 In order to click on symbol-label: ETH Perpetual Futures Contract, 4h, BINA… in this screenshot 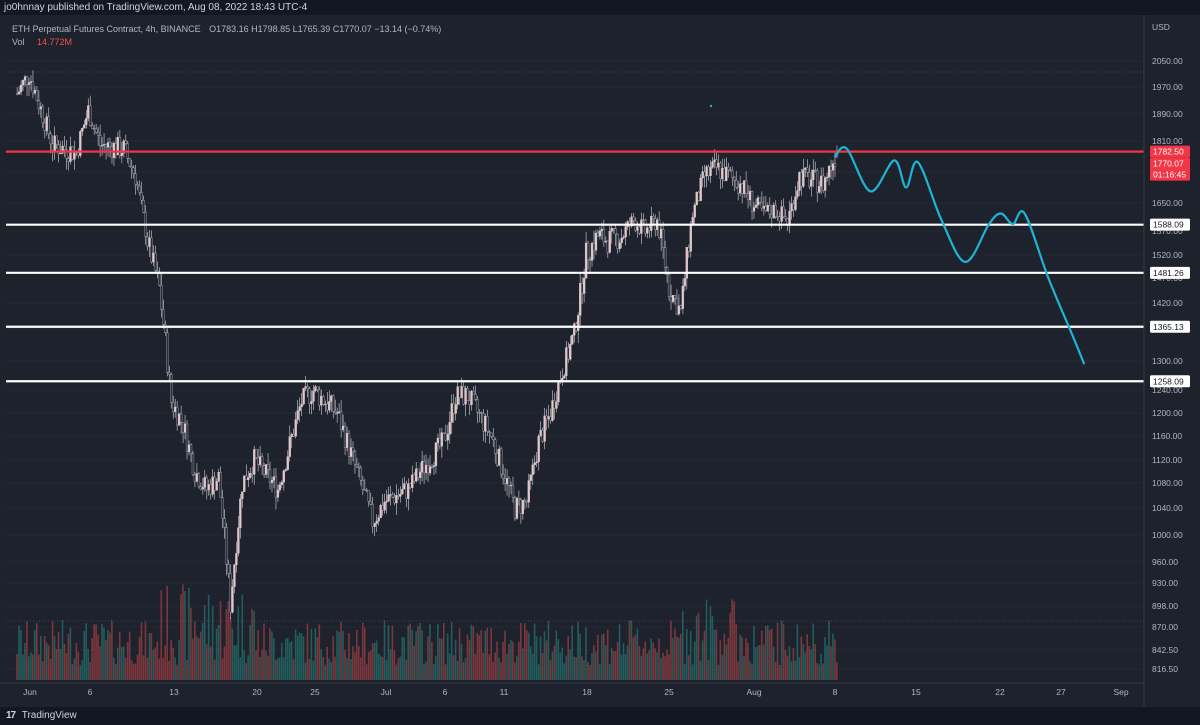, I will do `click(106, 29)`.